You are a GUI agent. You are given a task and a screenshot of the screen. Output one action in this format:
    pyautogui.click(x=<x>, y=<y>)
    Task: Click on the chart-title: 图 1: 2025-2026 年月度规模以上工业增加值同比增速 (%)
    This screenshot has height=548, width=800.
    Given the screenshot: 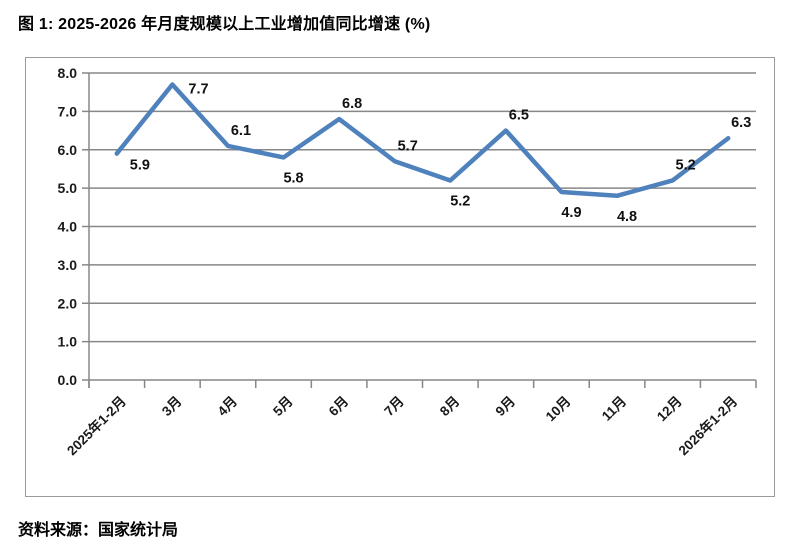 What is the action you would take?
    pyautogui.click(x=224, y=24)
    